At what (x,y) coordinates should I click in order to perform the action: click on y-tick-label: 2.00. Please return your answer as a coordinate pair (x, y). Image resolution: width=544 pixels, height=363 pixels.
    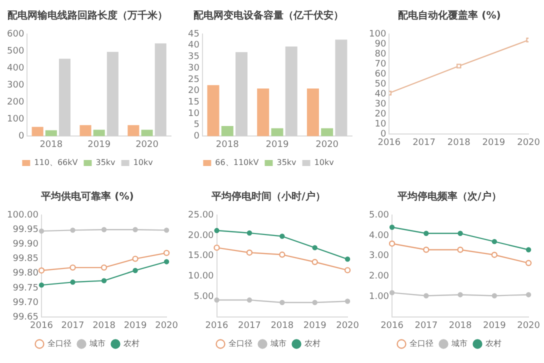
    Looking at the image, I should click on (379, 277).